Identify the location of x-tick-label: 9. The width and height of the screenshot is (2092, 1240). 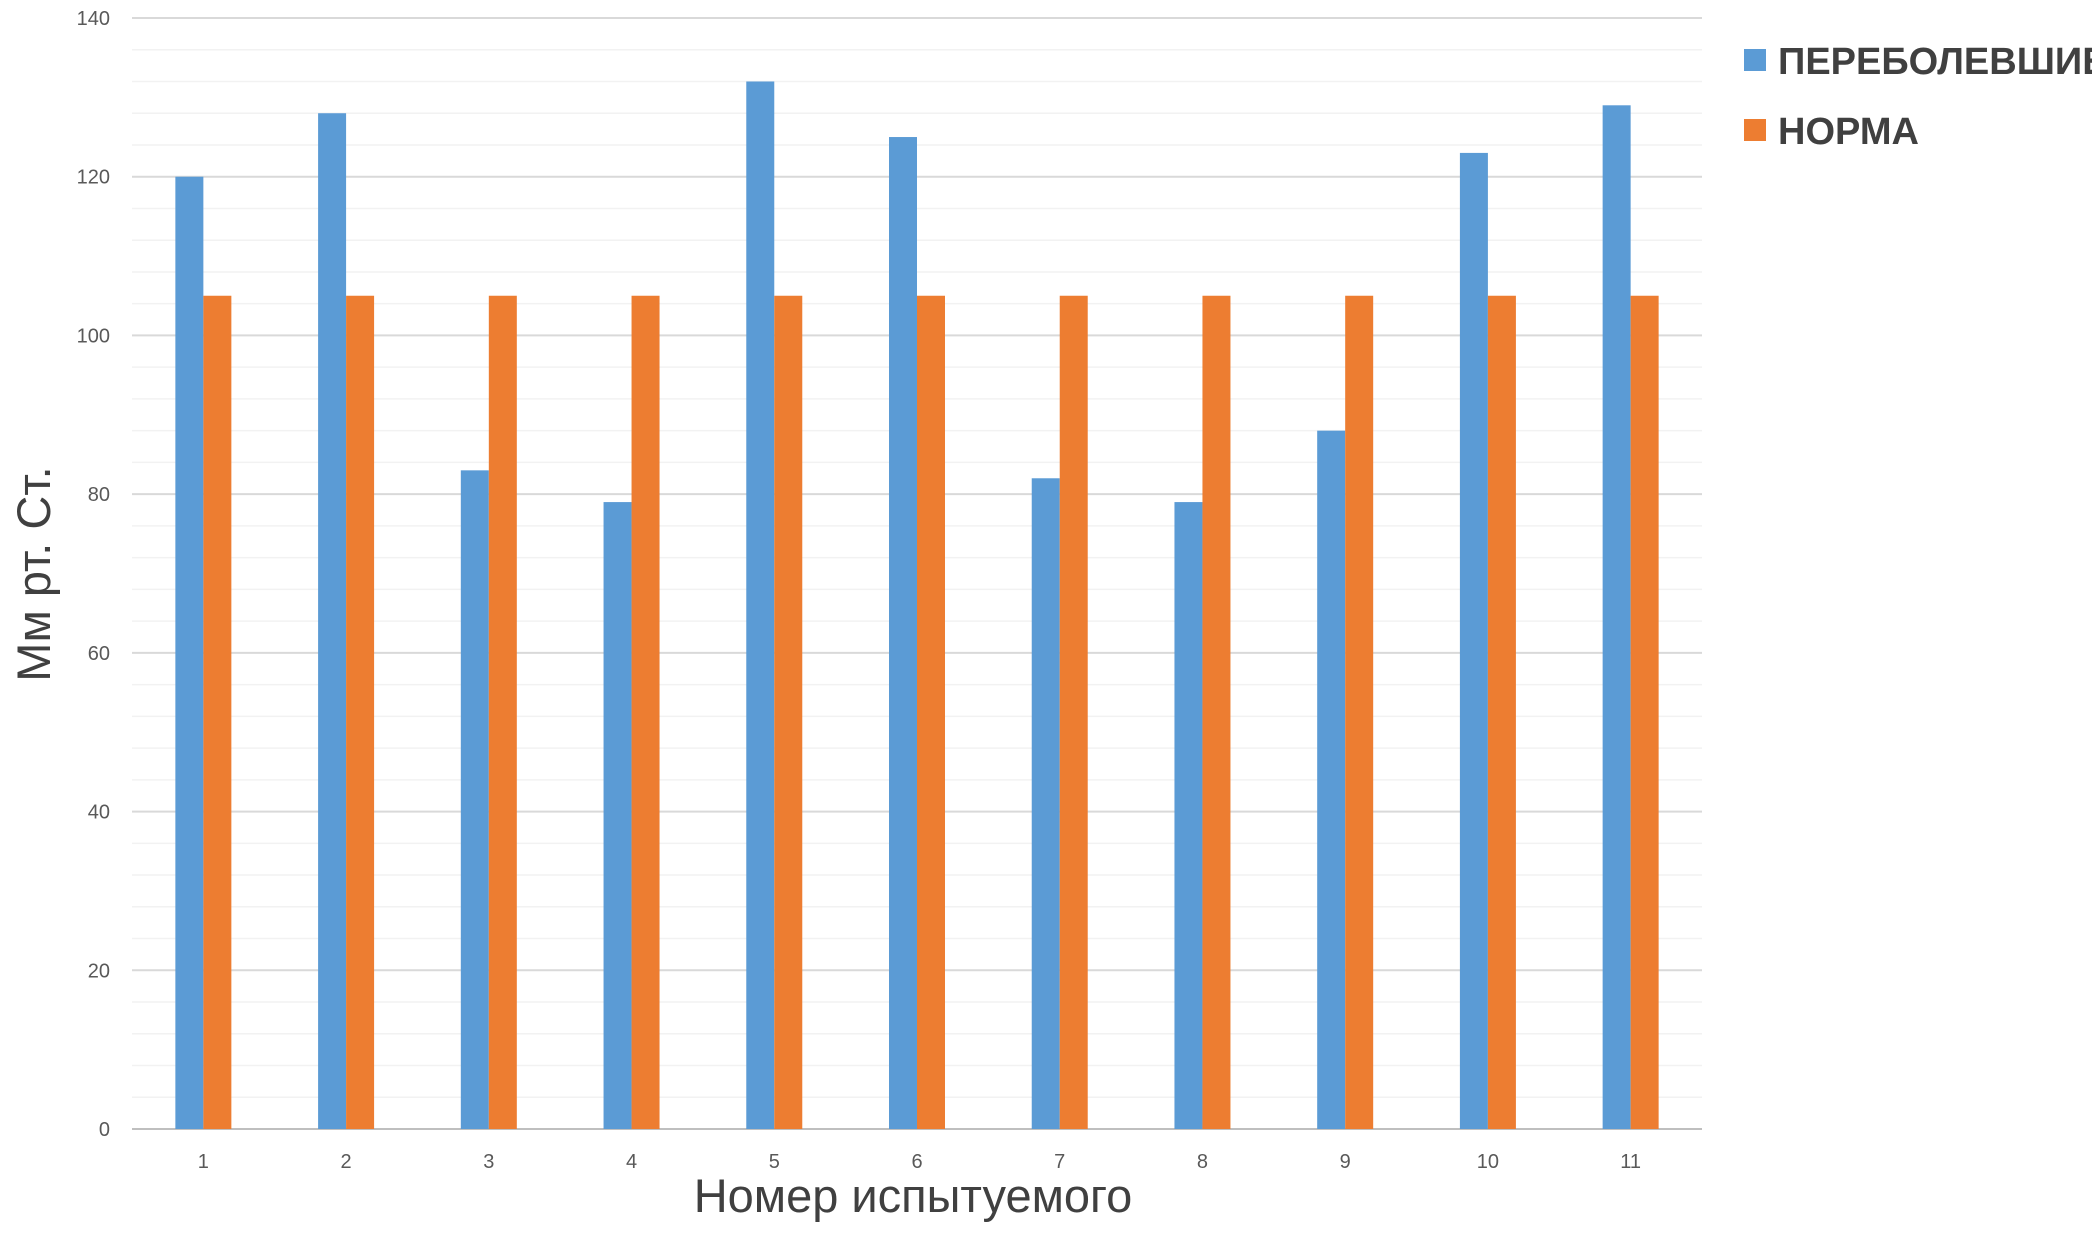
(1345, 1162).